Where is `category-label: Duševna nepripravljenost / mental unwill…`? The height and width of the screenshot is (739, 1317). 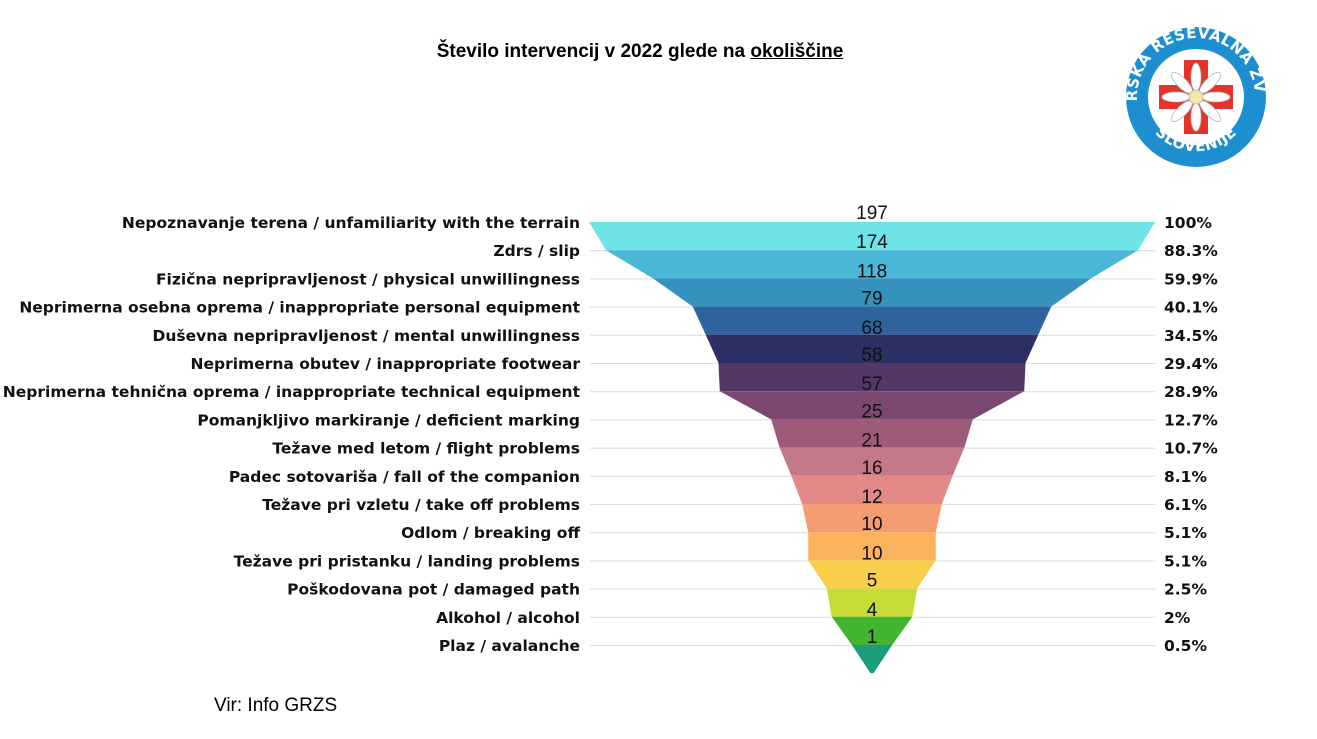
category-label: Duševna nepripravljenost / mental unwill… is located at coordinates (367, 336).